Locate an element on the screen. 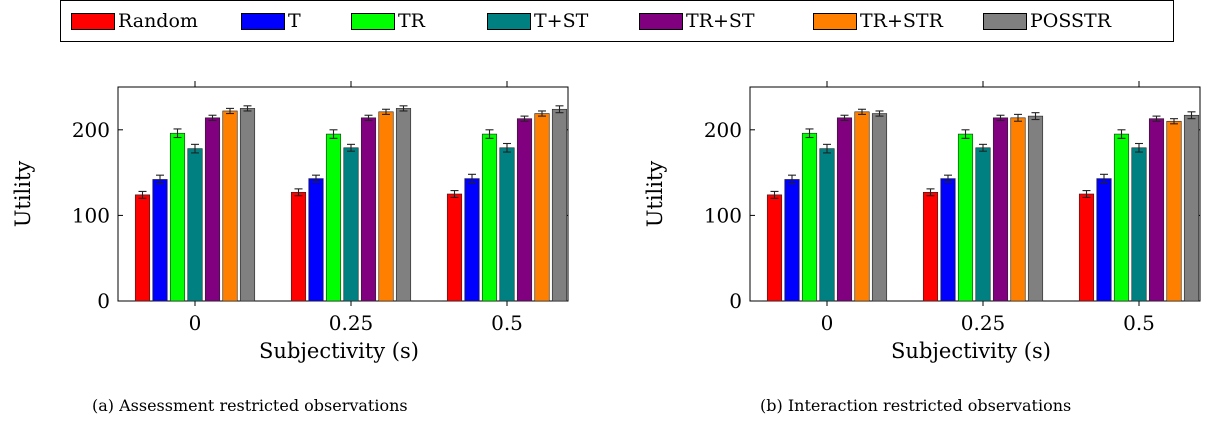  caption-a: (a) Assessment restricted observations is located at coordinates (250, 405).